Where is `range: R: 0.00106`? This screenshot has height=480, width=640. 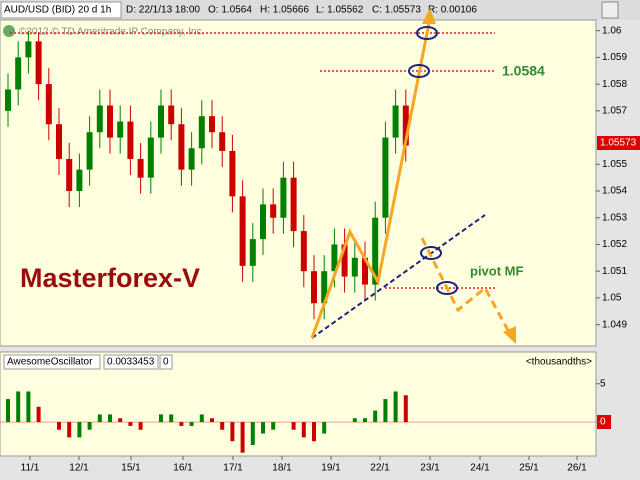 range: R: 0.00106 is located at coordinates (452, 10).